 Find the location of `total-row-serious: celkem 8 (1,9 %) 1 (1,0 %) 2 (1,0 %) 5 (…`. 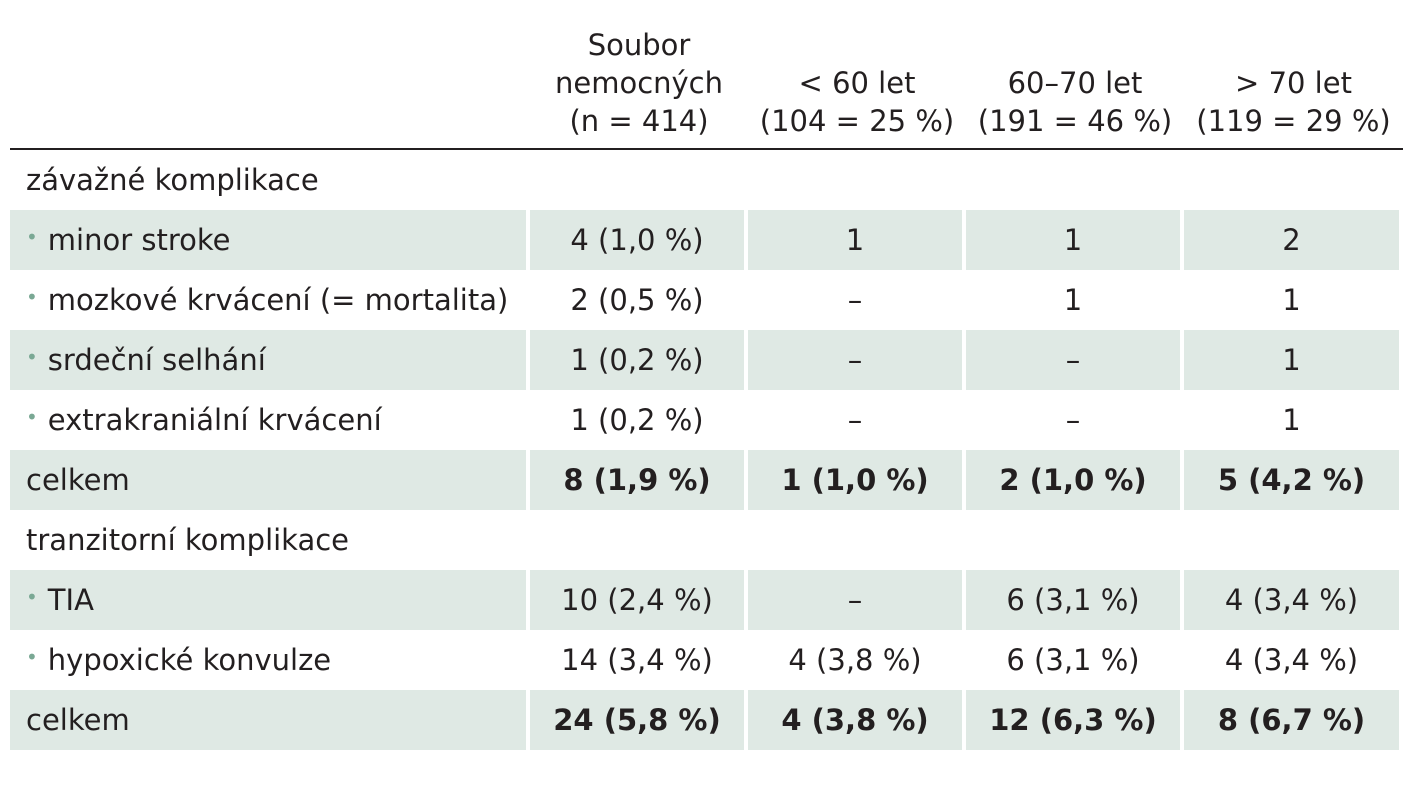

total-row-serious: celkem 8 (1,9 %) 1 (1,0 %) 2 (1,0 %) 5 (… is located at coordinates (706, 480).